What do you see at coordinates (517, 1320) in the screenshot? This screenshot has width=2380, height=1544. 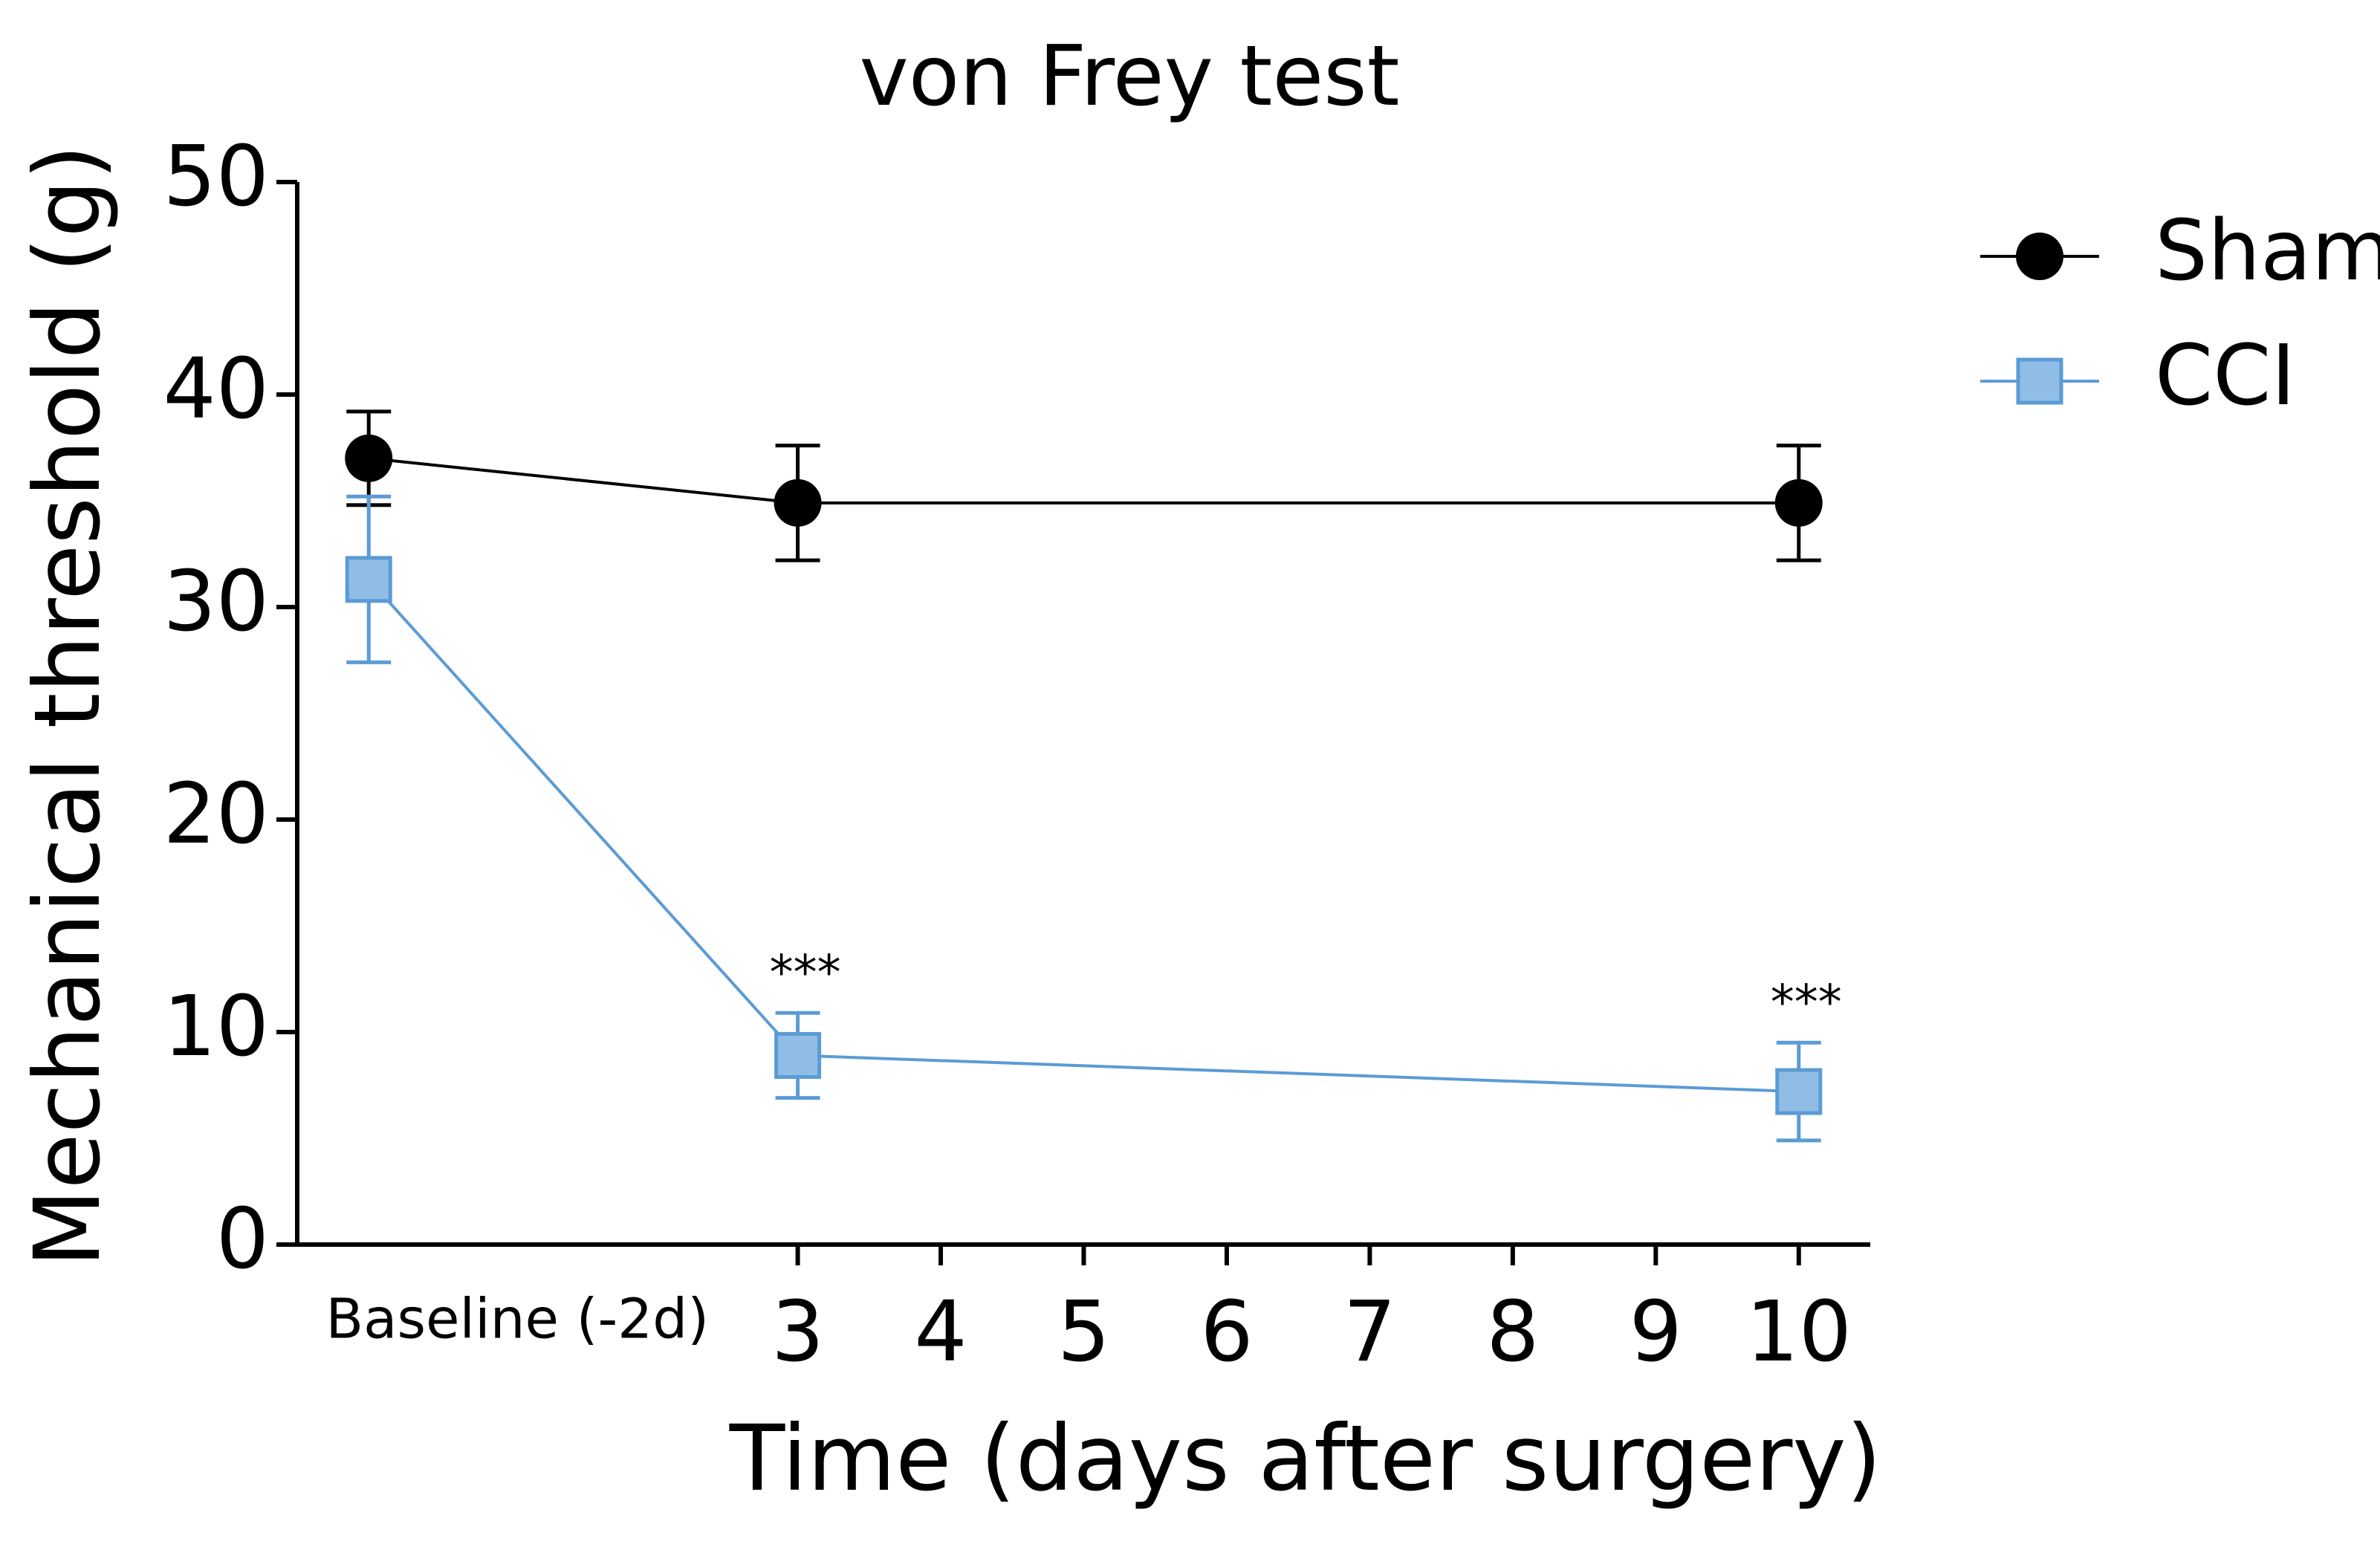 I see `x-tick-label: Baseline (-2d)` at bounding box center [517, 1320].